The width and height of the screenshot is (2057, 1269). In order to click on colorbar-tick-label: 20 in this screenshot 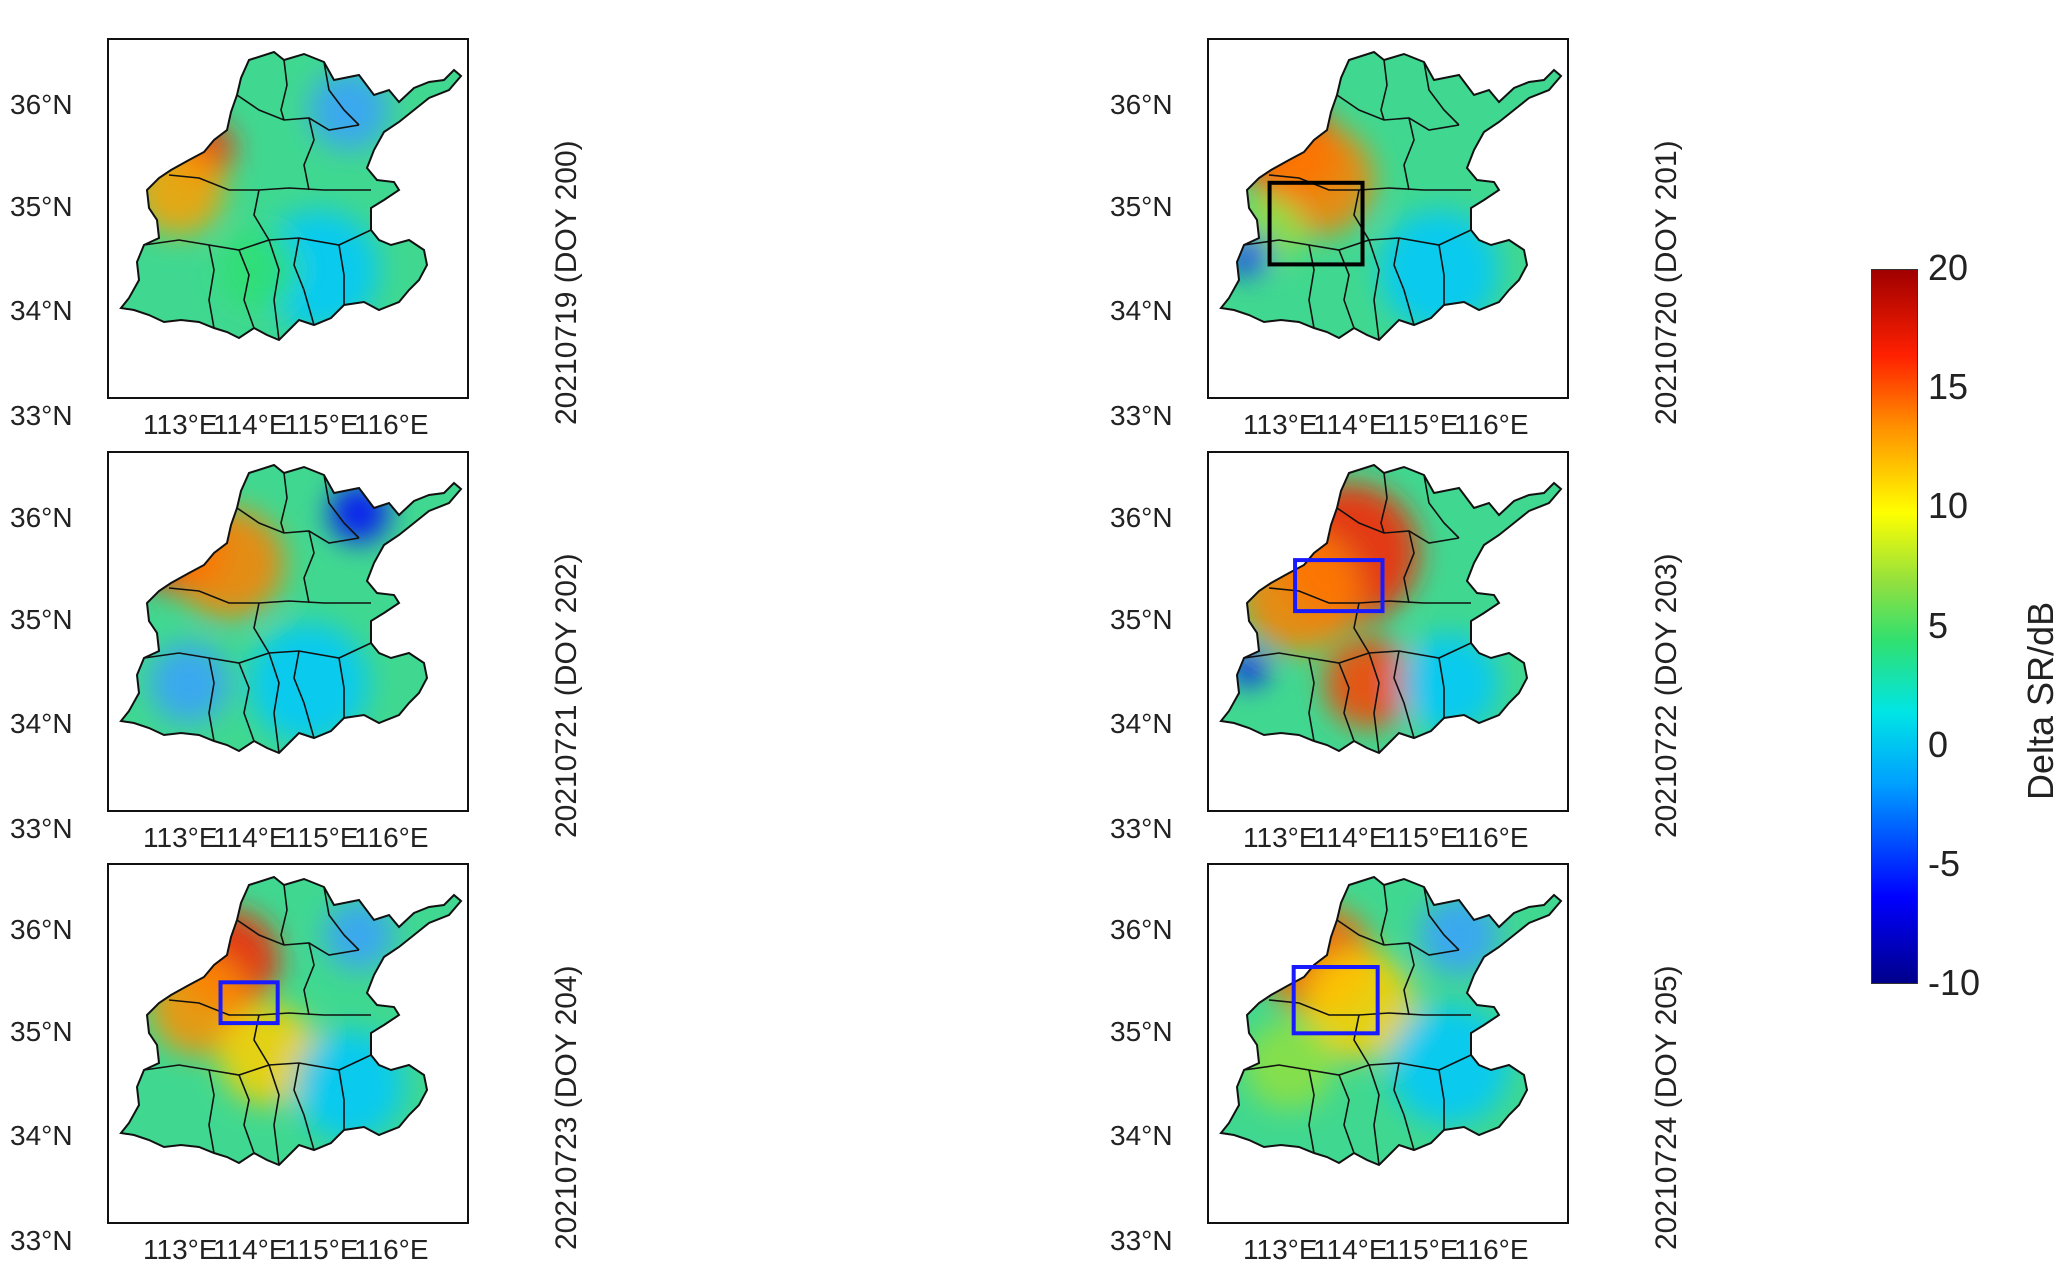, I will do `click(1948, 267)`.